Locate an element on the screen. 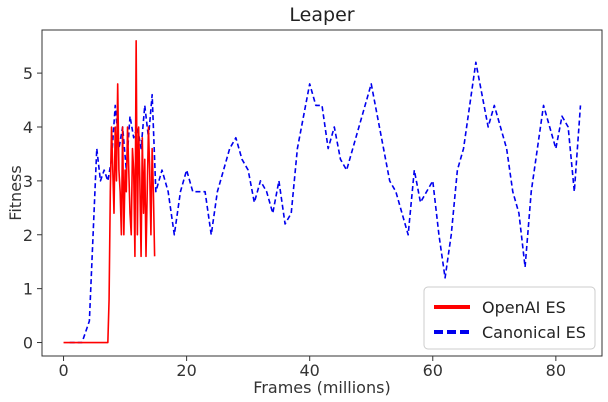 Image resolution: width=608 pixels, height=402 pixels. x-tick-label: 40 is located at coordinates (310, 370).